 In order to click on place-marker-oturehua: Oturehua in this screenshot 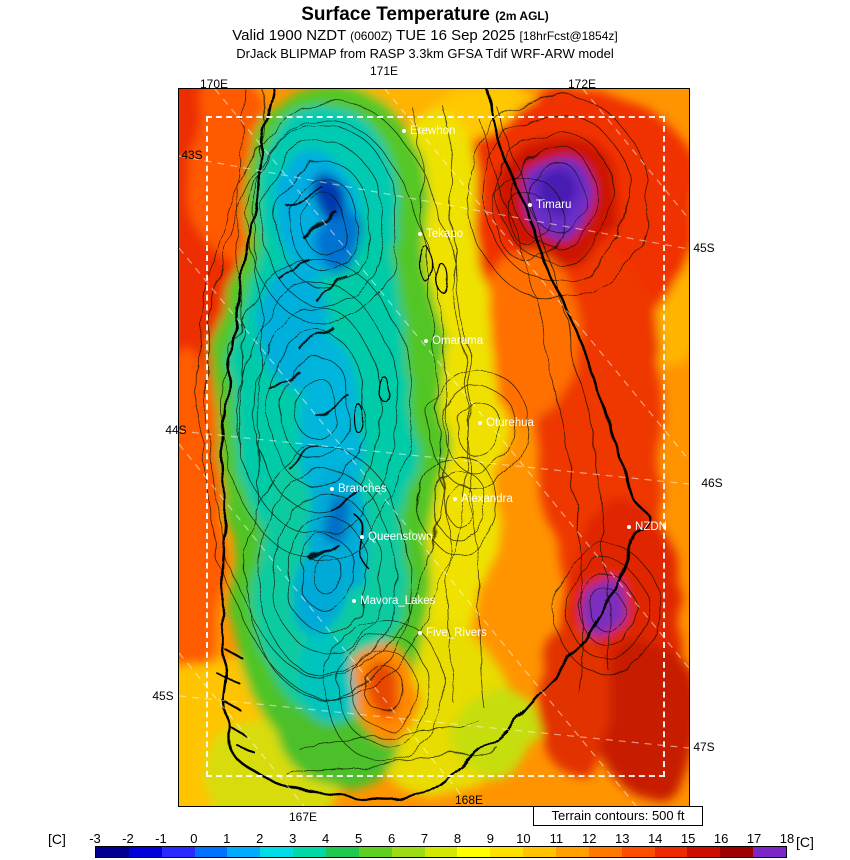, I will do `click(506, 423)`.